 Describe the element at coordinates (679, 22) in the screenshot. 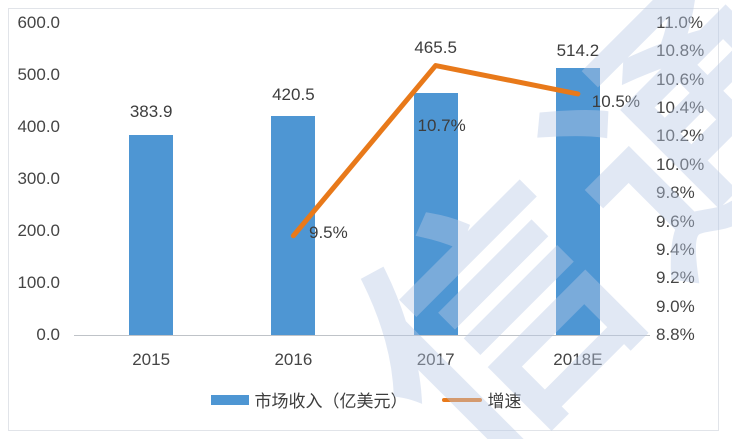

I see `right-axis-tick: 11.0%` at that location.